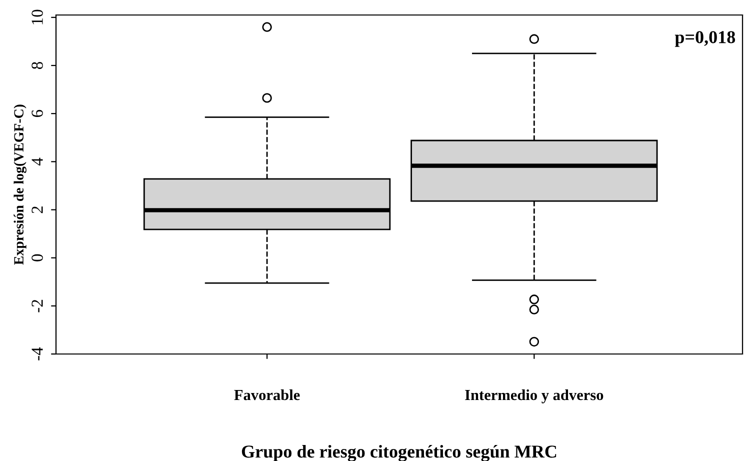 The width and height of the screenshot is (744, 461). Describe the element at coordinates (37, 306) in the screenshot. I see `y-tick-label: -2` at that location.